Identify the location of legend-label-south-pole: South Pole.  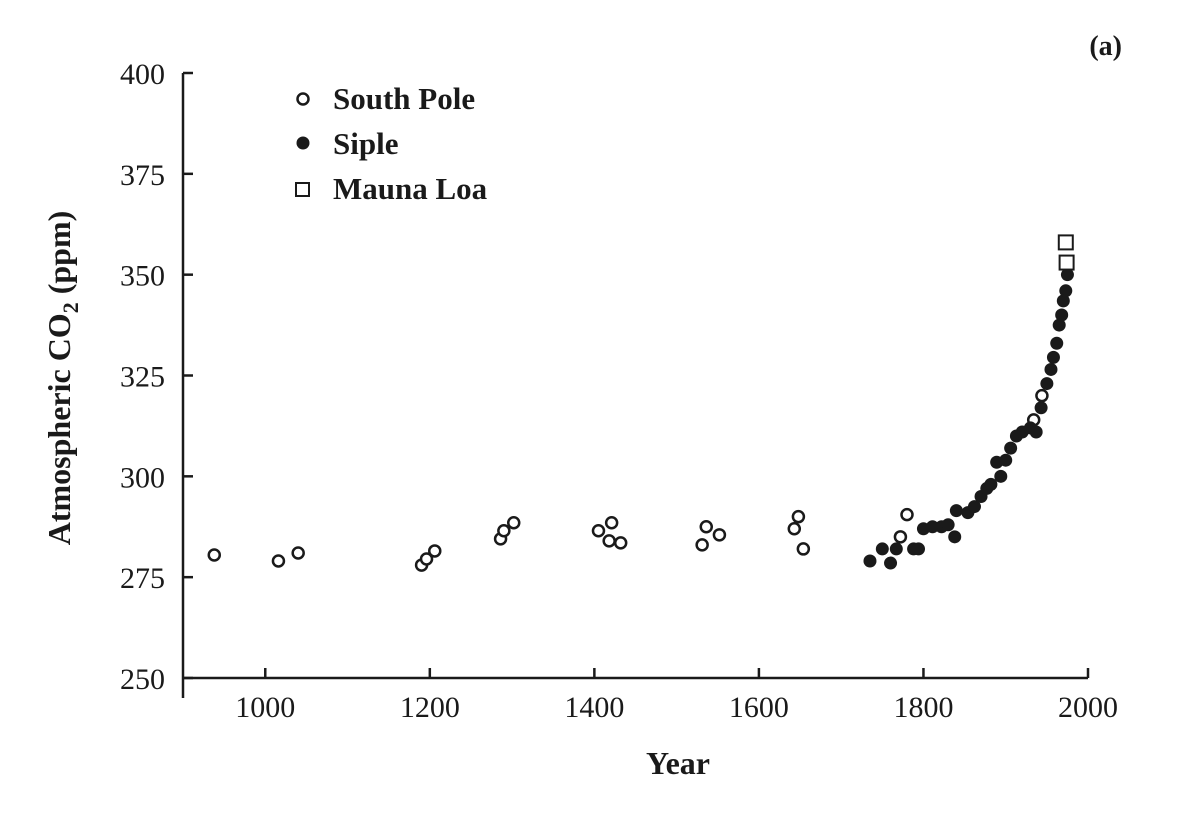
(404, 98).